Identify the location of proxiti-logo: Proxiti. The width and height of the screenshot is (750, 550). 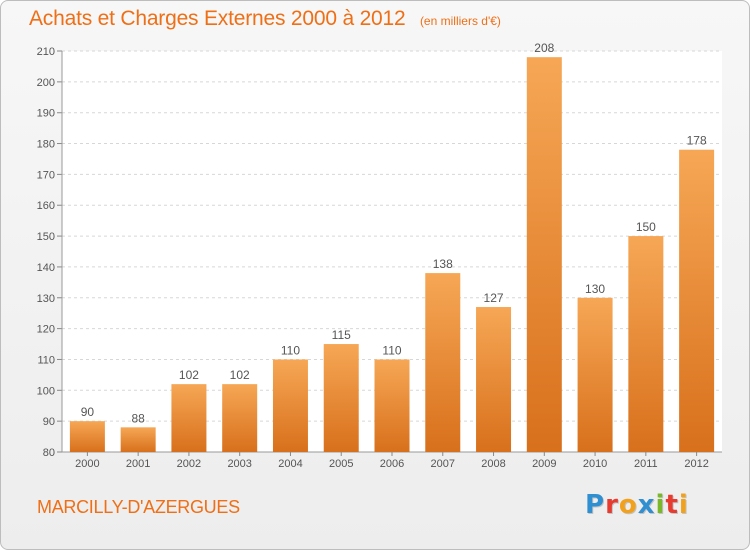
(637, 505).